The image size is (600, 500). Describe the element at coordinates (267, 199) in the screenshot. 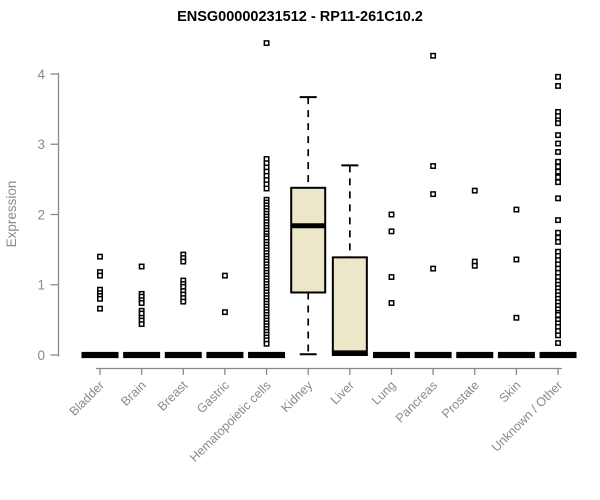

I see `boxplot-hematopoietic-cells` at that location.